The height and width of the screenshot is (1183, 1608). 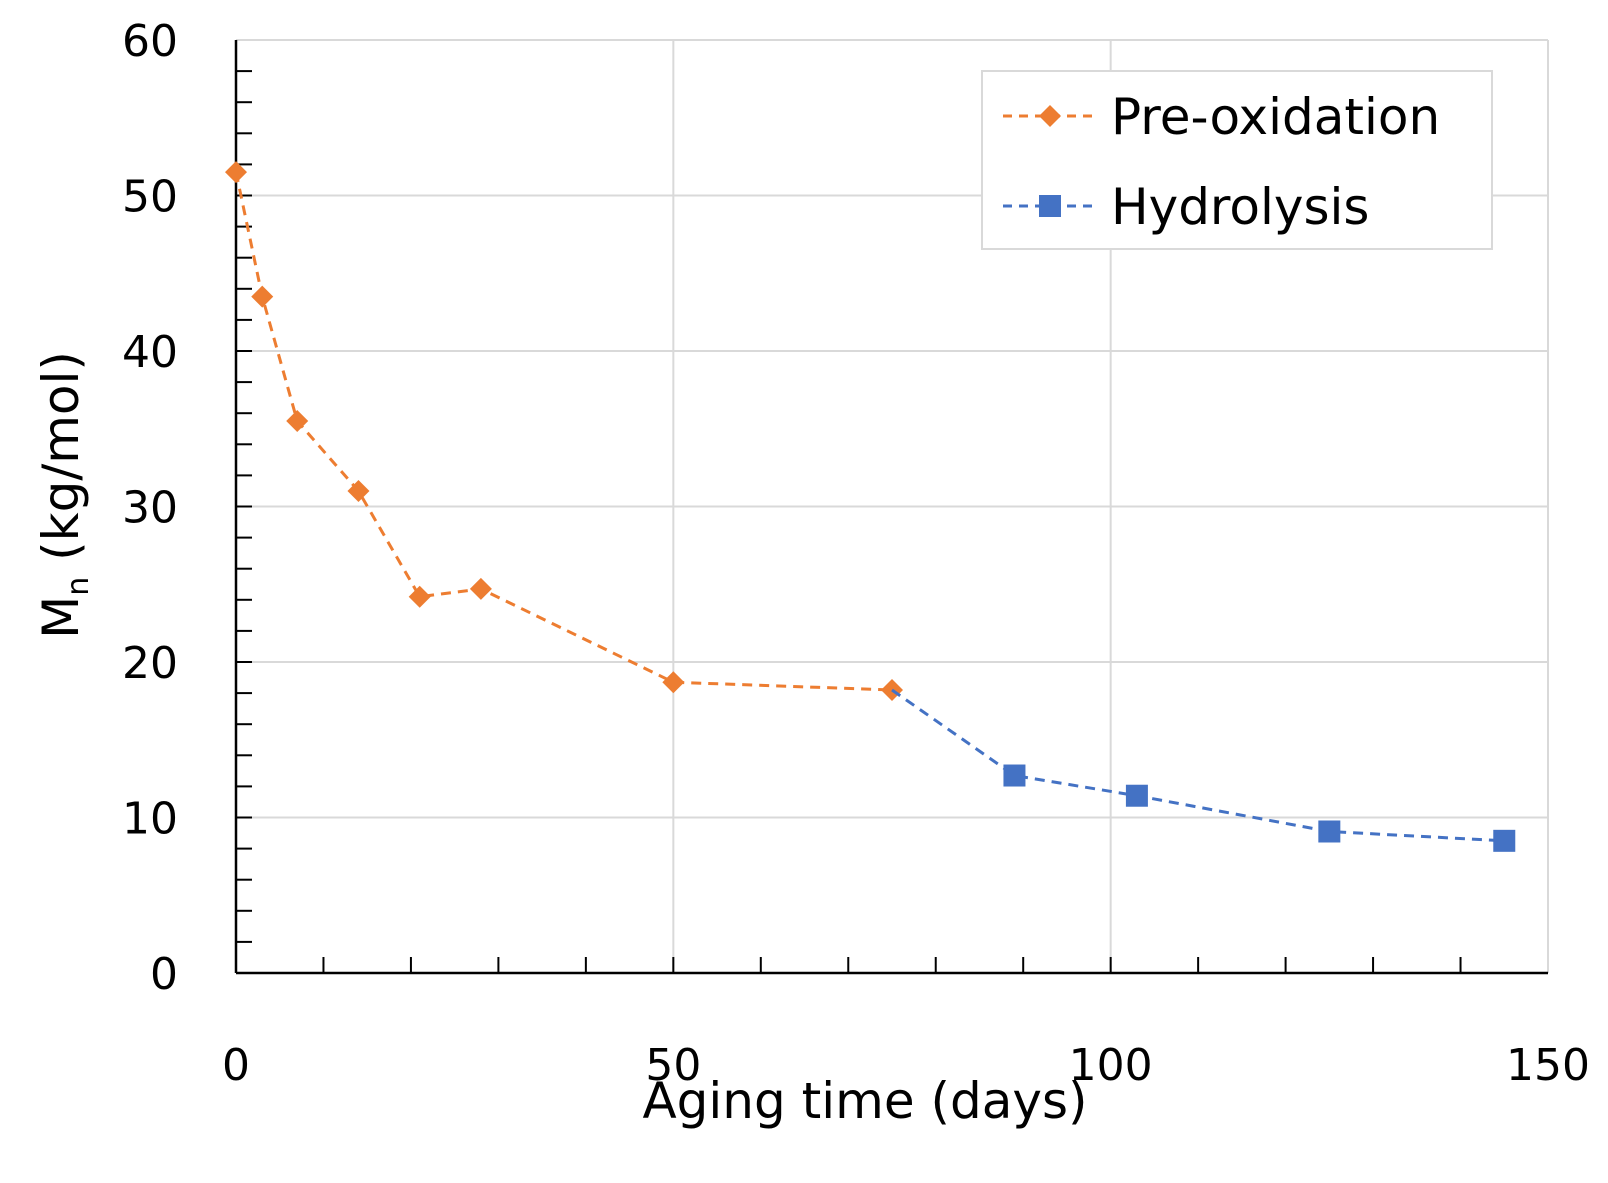 I want to click on x-tick-label: 50, so click(x=673, y=1065).